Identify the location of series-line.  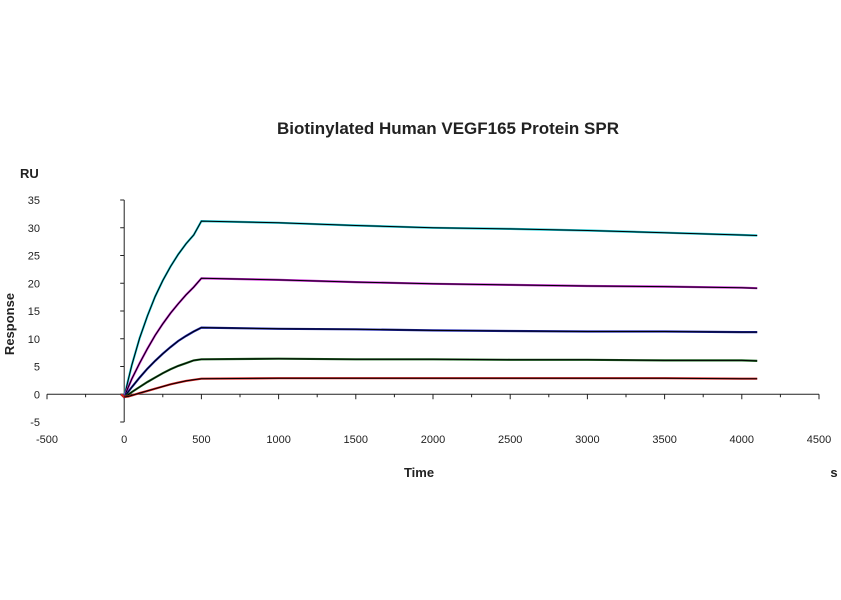
(439, 362).